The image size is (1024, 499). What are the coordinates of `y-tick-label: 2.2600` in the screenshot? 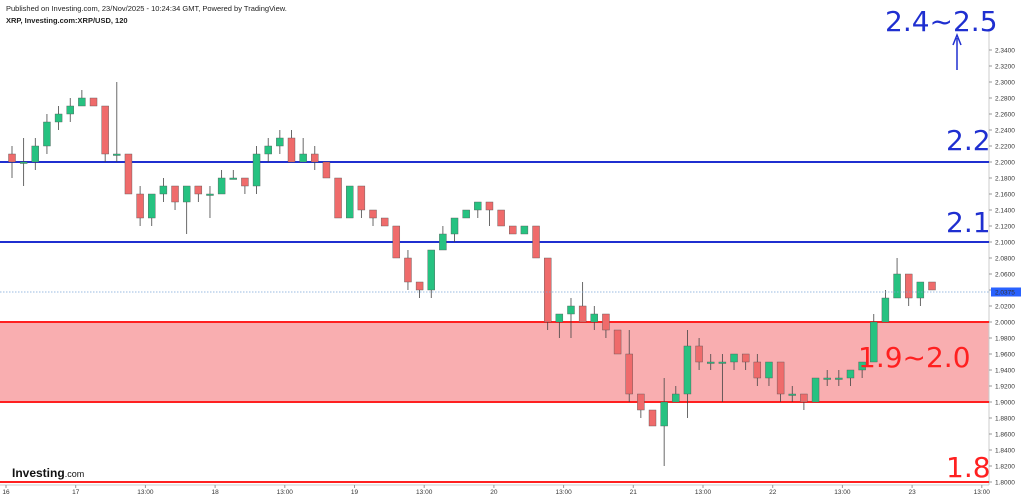 It's located at (1005, 114).